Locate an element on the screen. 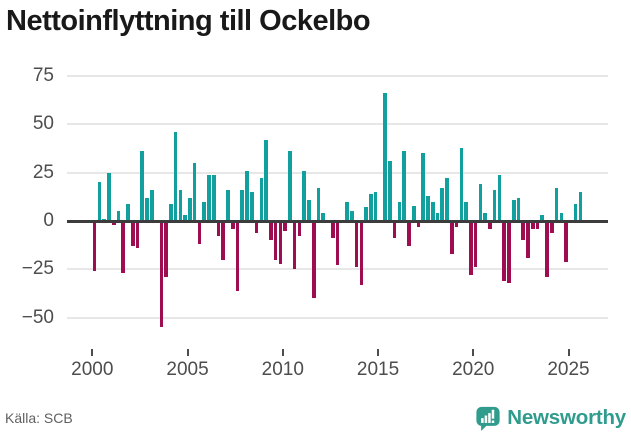 The height and width of the screenshot is (439, 631). x-tick-label: 2000 is located at coordinates (92, 369).